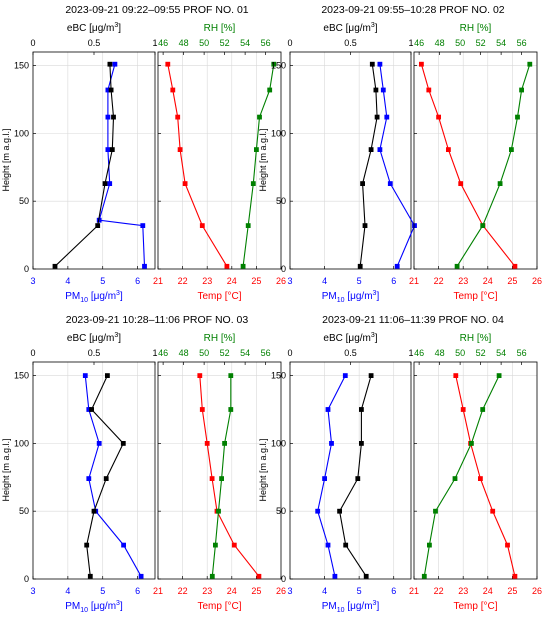 This screenshot has height=619, width=550. Describe the element at coordinates (163, 353) in the screenshot. I see `top-tick-label: 46` at that location.